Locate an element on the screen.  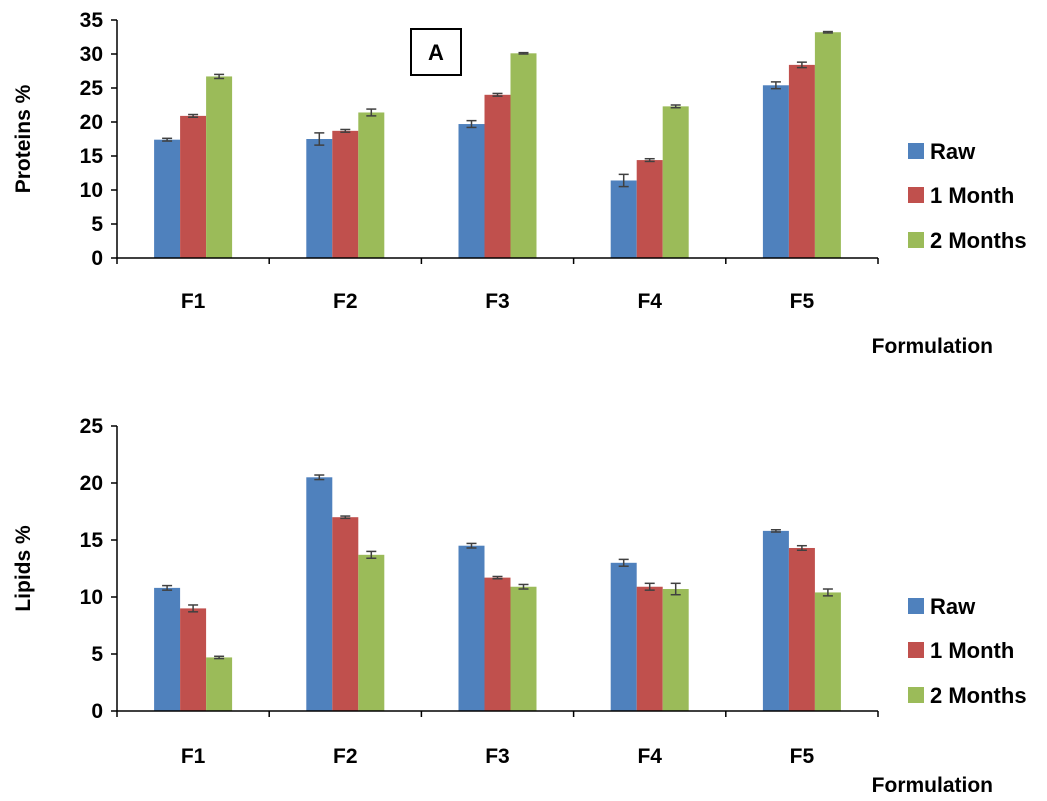
y-tick-label: 30 is located at coordinates (91, 54).